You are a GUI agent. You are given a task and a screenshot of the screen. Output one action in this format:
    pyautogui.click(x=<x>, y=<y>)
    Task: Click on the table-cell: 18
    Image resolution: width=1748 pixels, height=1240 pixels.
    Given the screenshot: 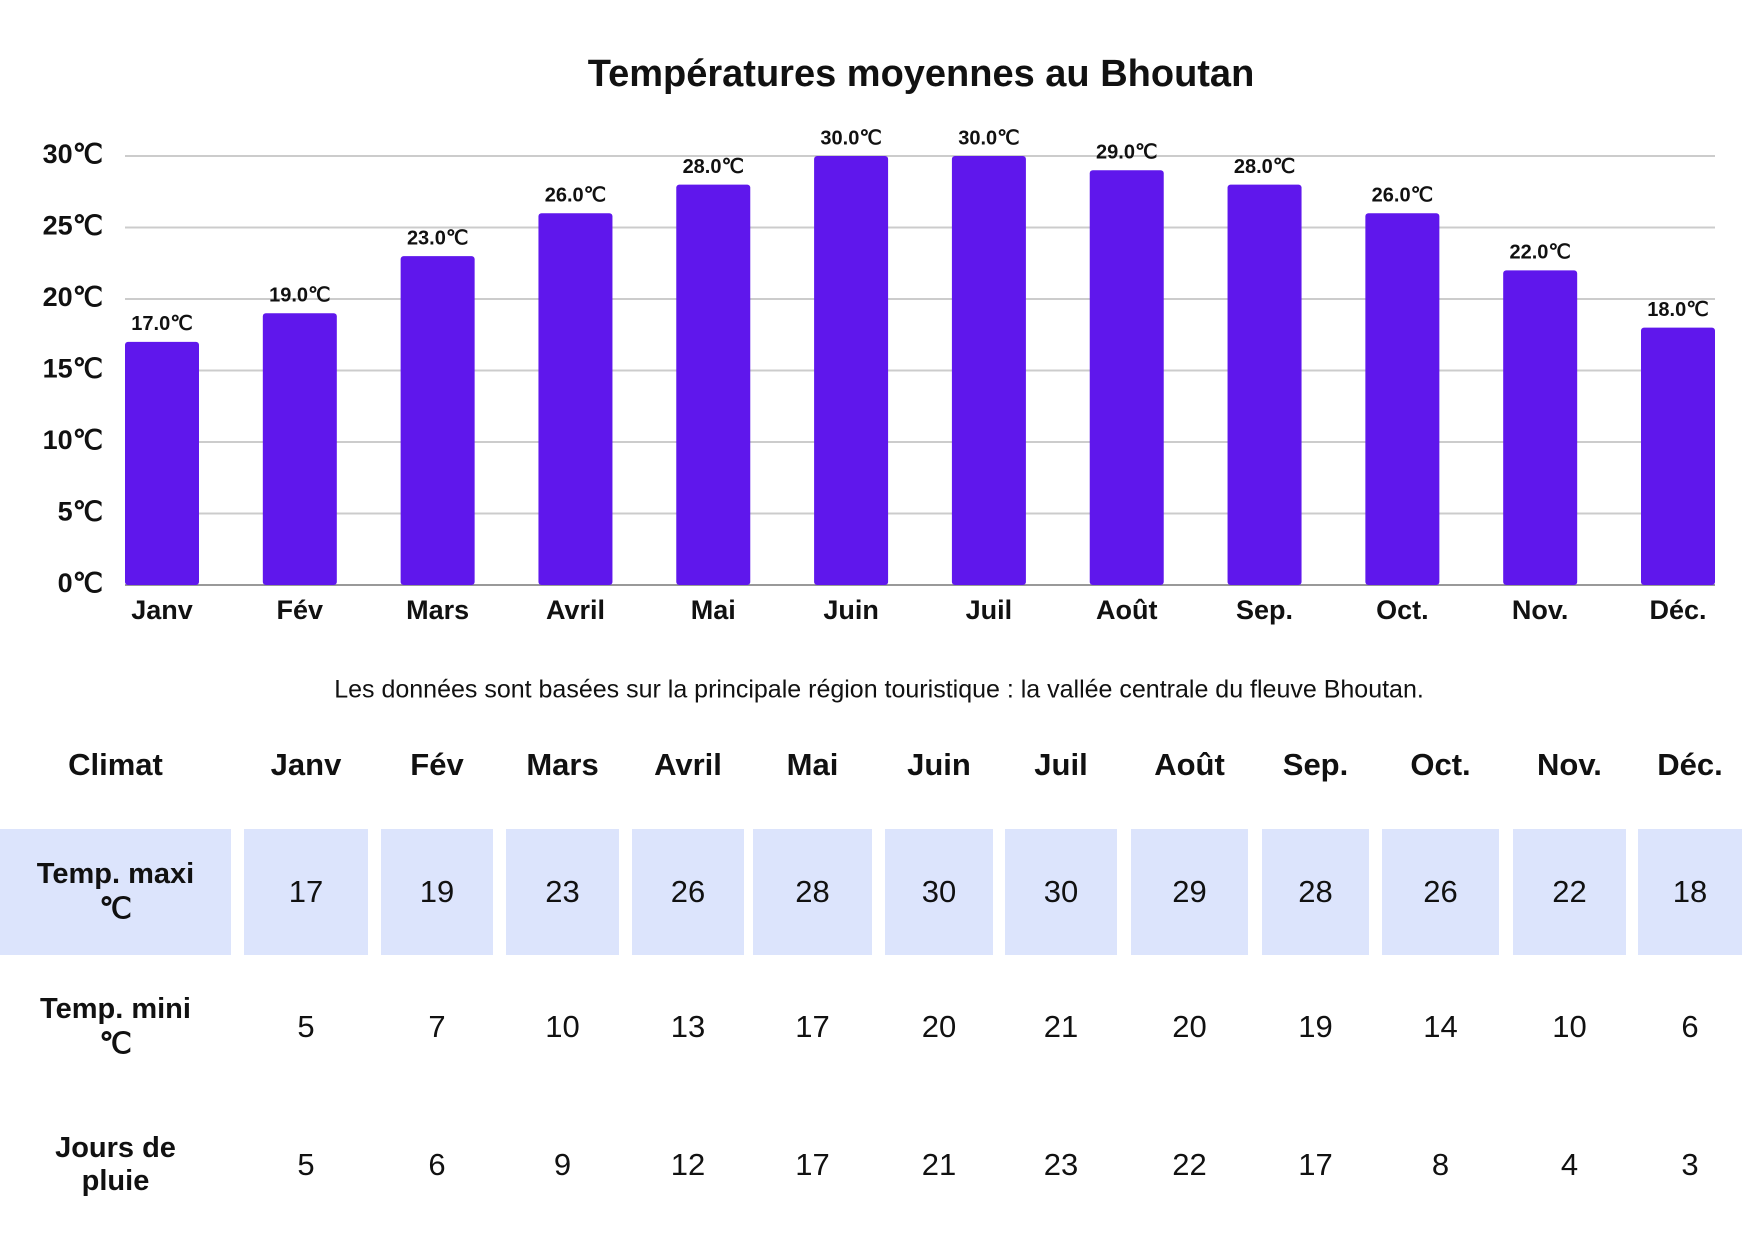 What is the action you would take?
    pyautogui.click(x=1690, y=892)
    